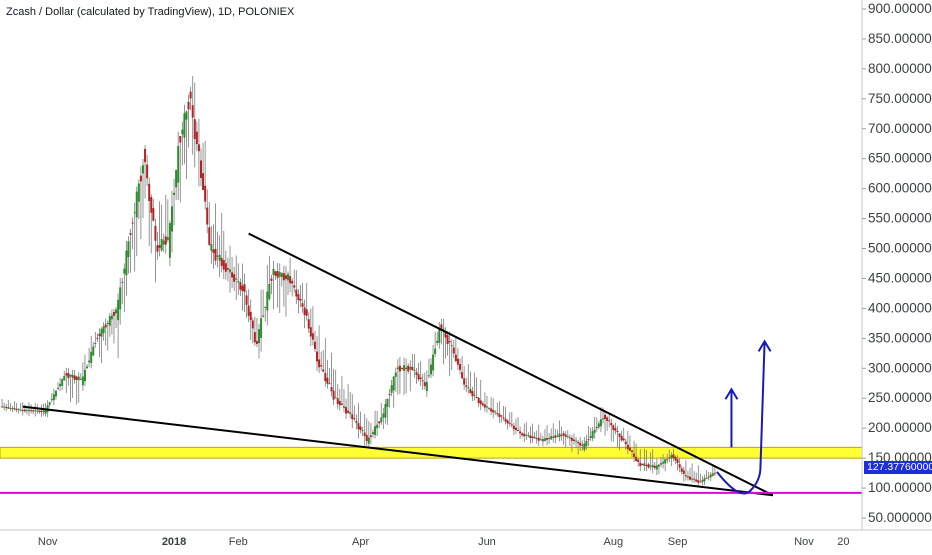  I want to click on y-tick-label: 50.000000, so click(900, 517).